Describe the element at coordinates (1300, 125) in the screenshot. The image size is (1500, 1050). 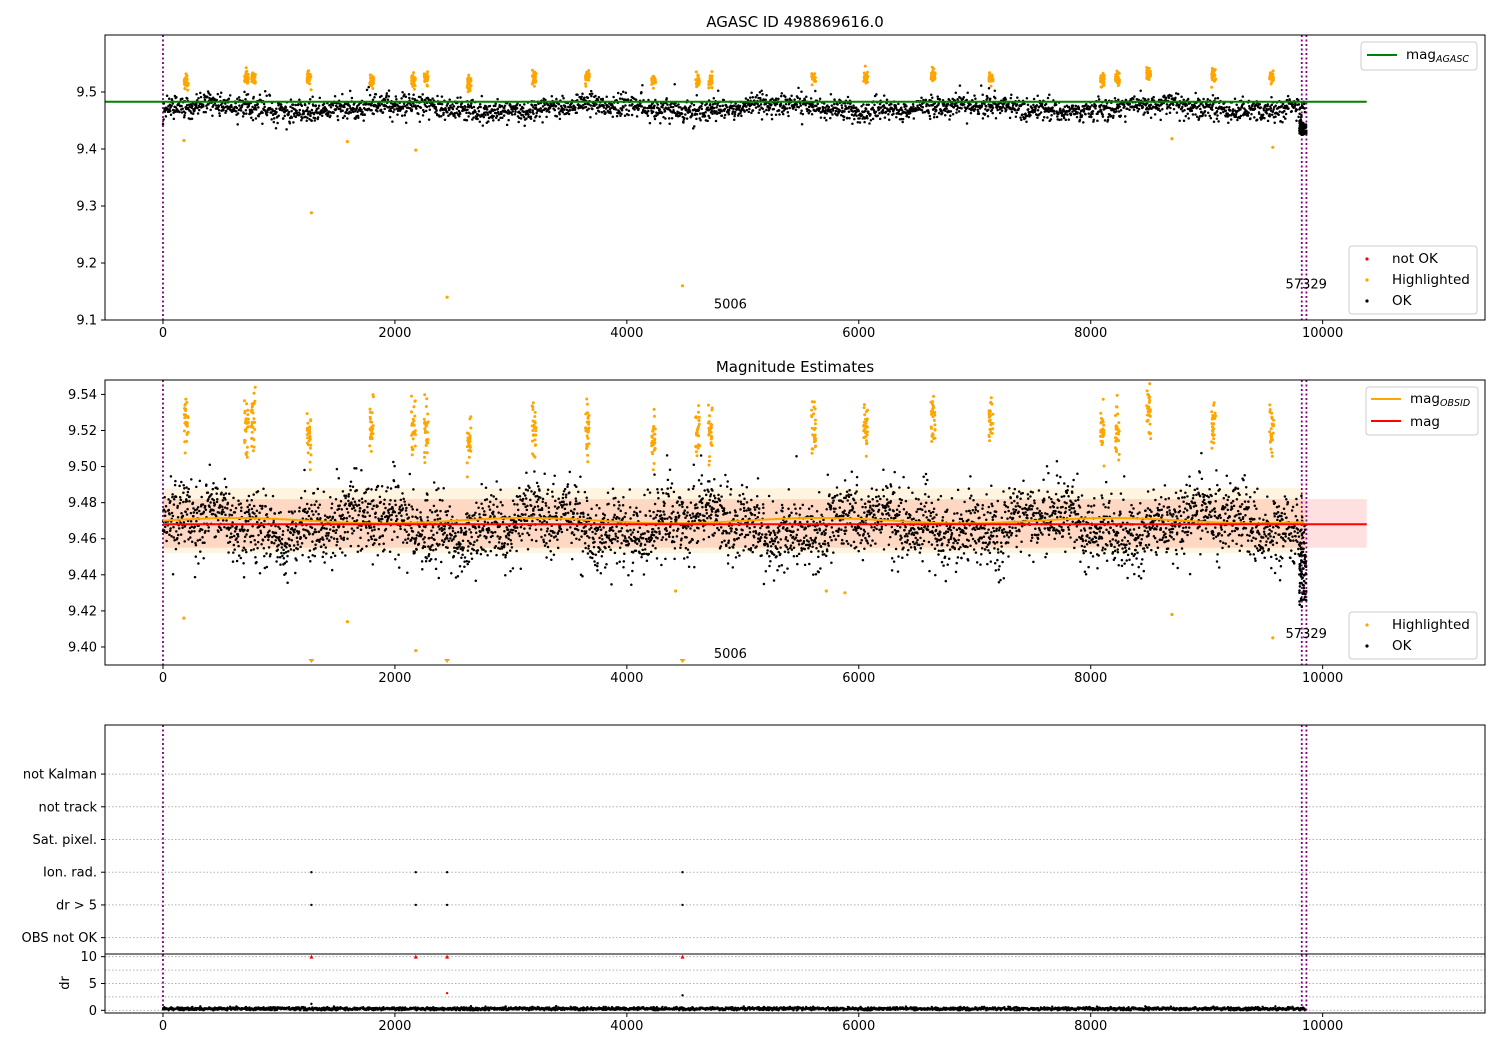
I see `tail-point` at that location.